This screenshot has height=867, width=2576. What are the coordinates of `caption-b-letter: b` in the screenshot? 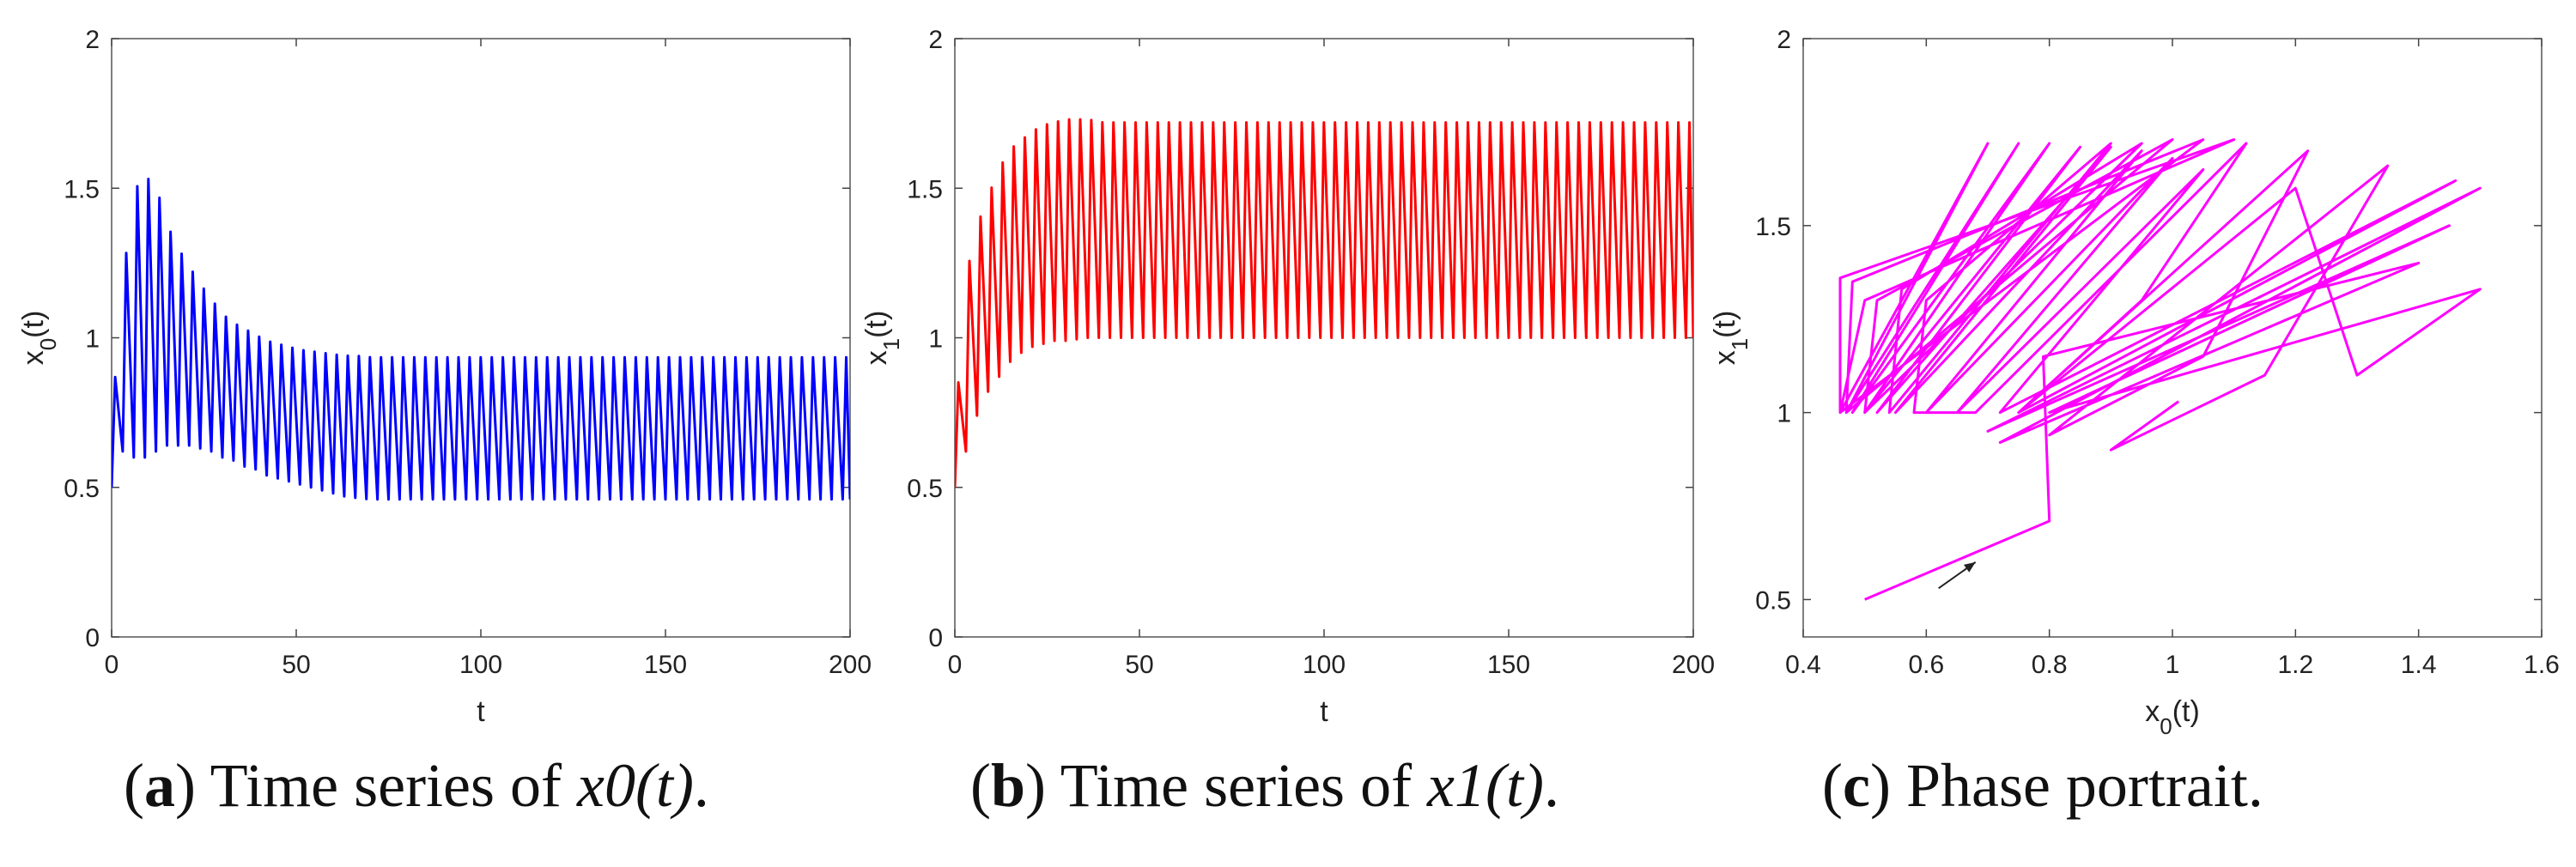 It's located at (1008, 785).